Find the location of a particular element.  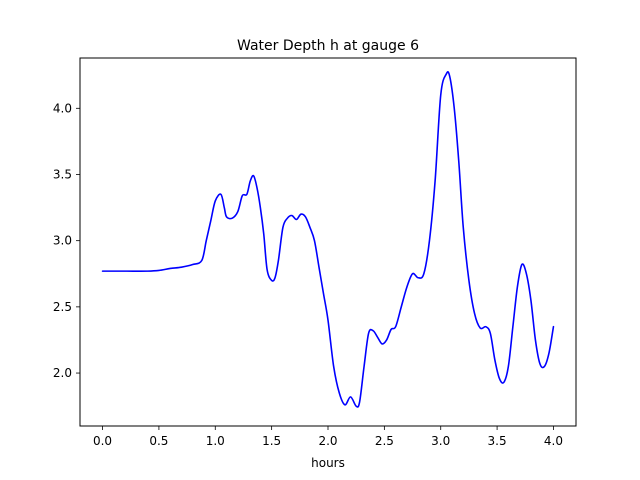

y-axis-ticks: 2.0 2.5 3.0 3.5 4.0 is located at coordinates (66, 240).